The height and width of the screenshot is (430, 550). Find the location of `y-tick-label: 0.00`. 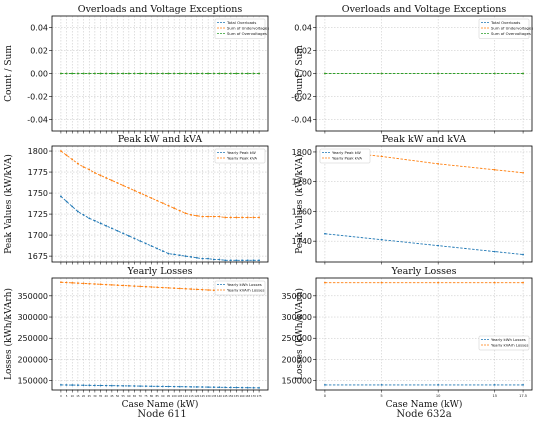

y-tick-label: 0.00 is located at coordinates (39, 74).